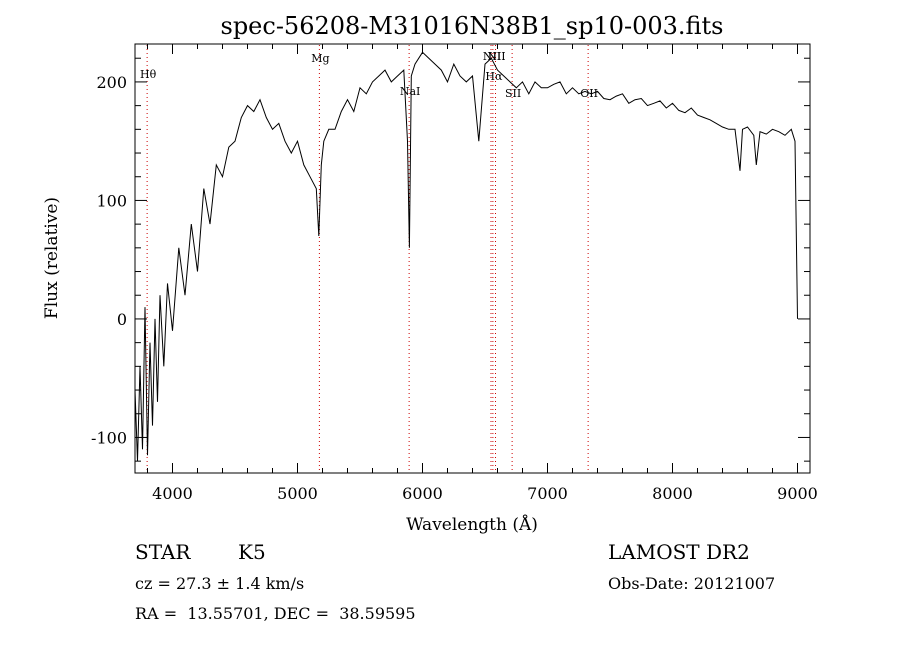  What do you see at coordinates (679, 552) in the screenshot?
I see `survey-name: LAMOST DR2` at bounding box center [679, 552].